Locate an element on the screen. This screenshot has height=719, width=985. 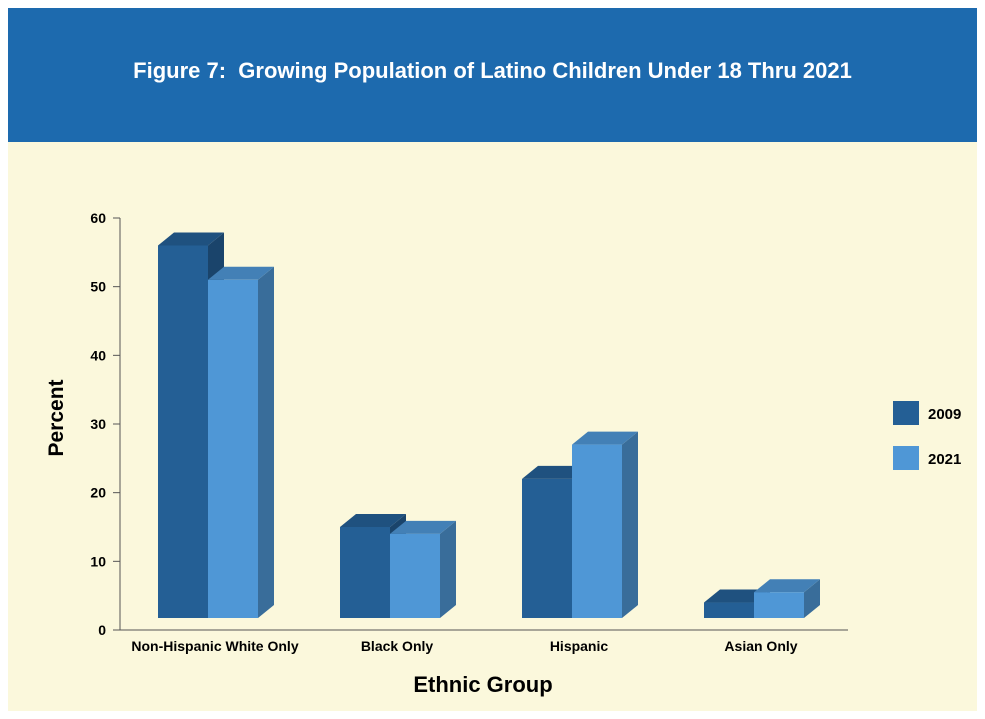
y-tick-label: 50 is located at coordinates (98, 287).